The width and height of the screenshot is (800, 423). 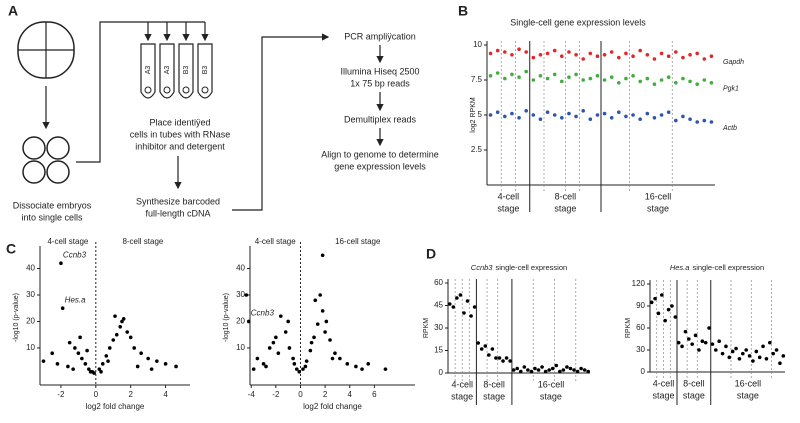 What do you see at coordinates (566, 196) in the screenshot?
I see `stage-label: 8-cell` at bounding box center [566, 196].